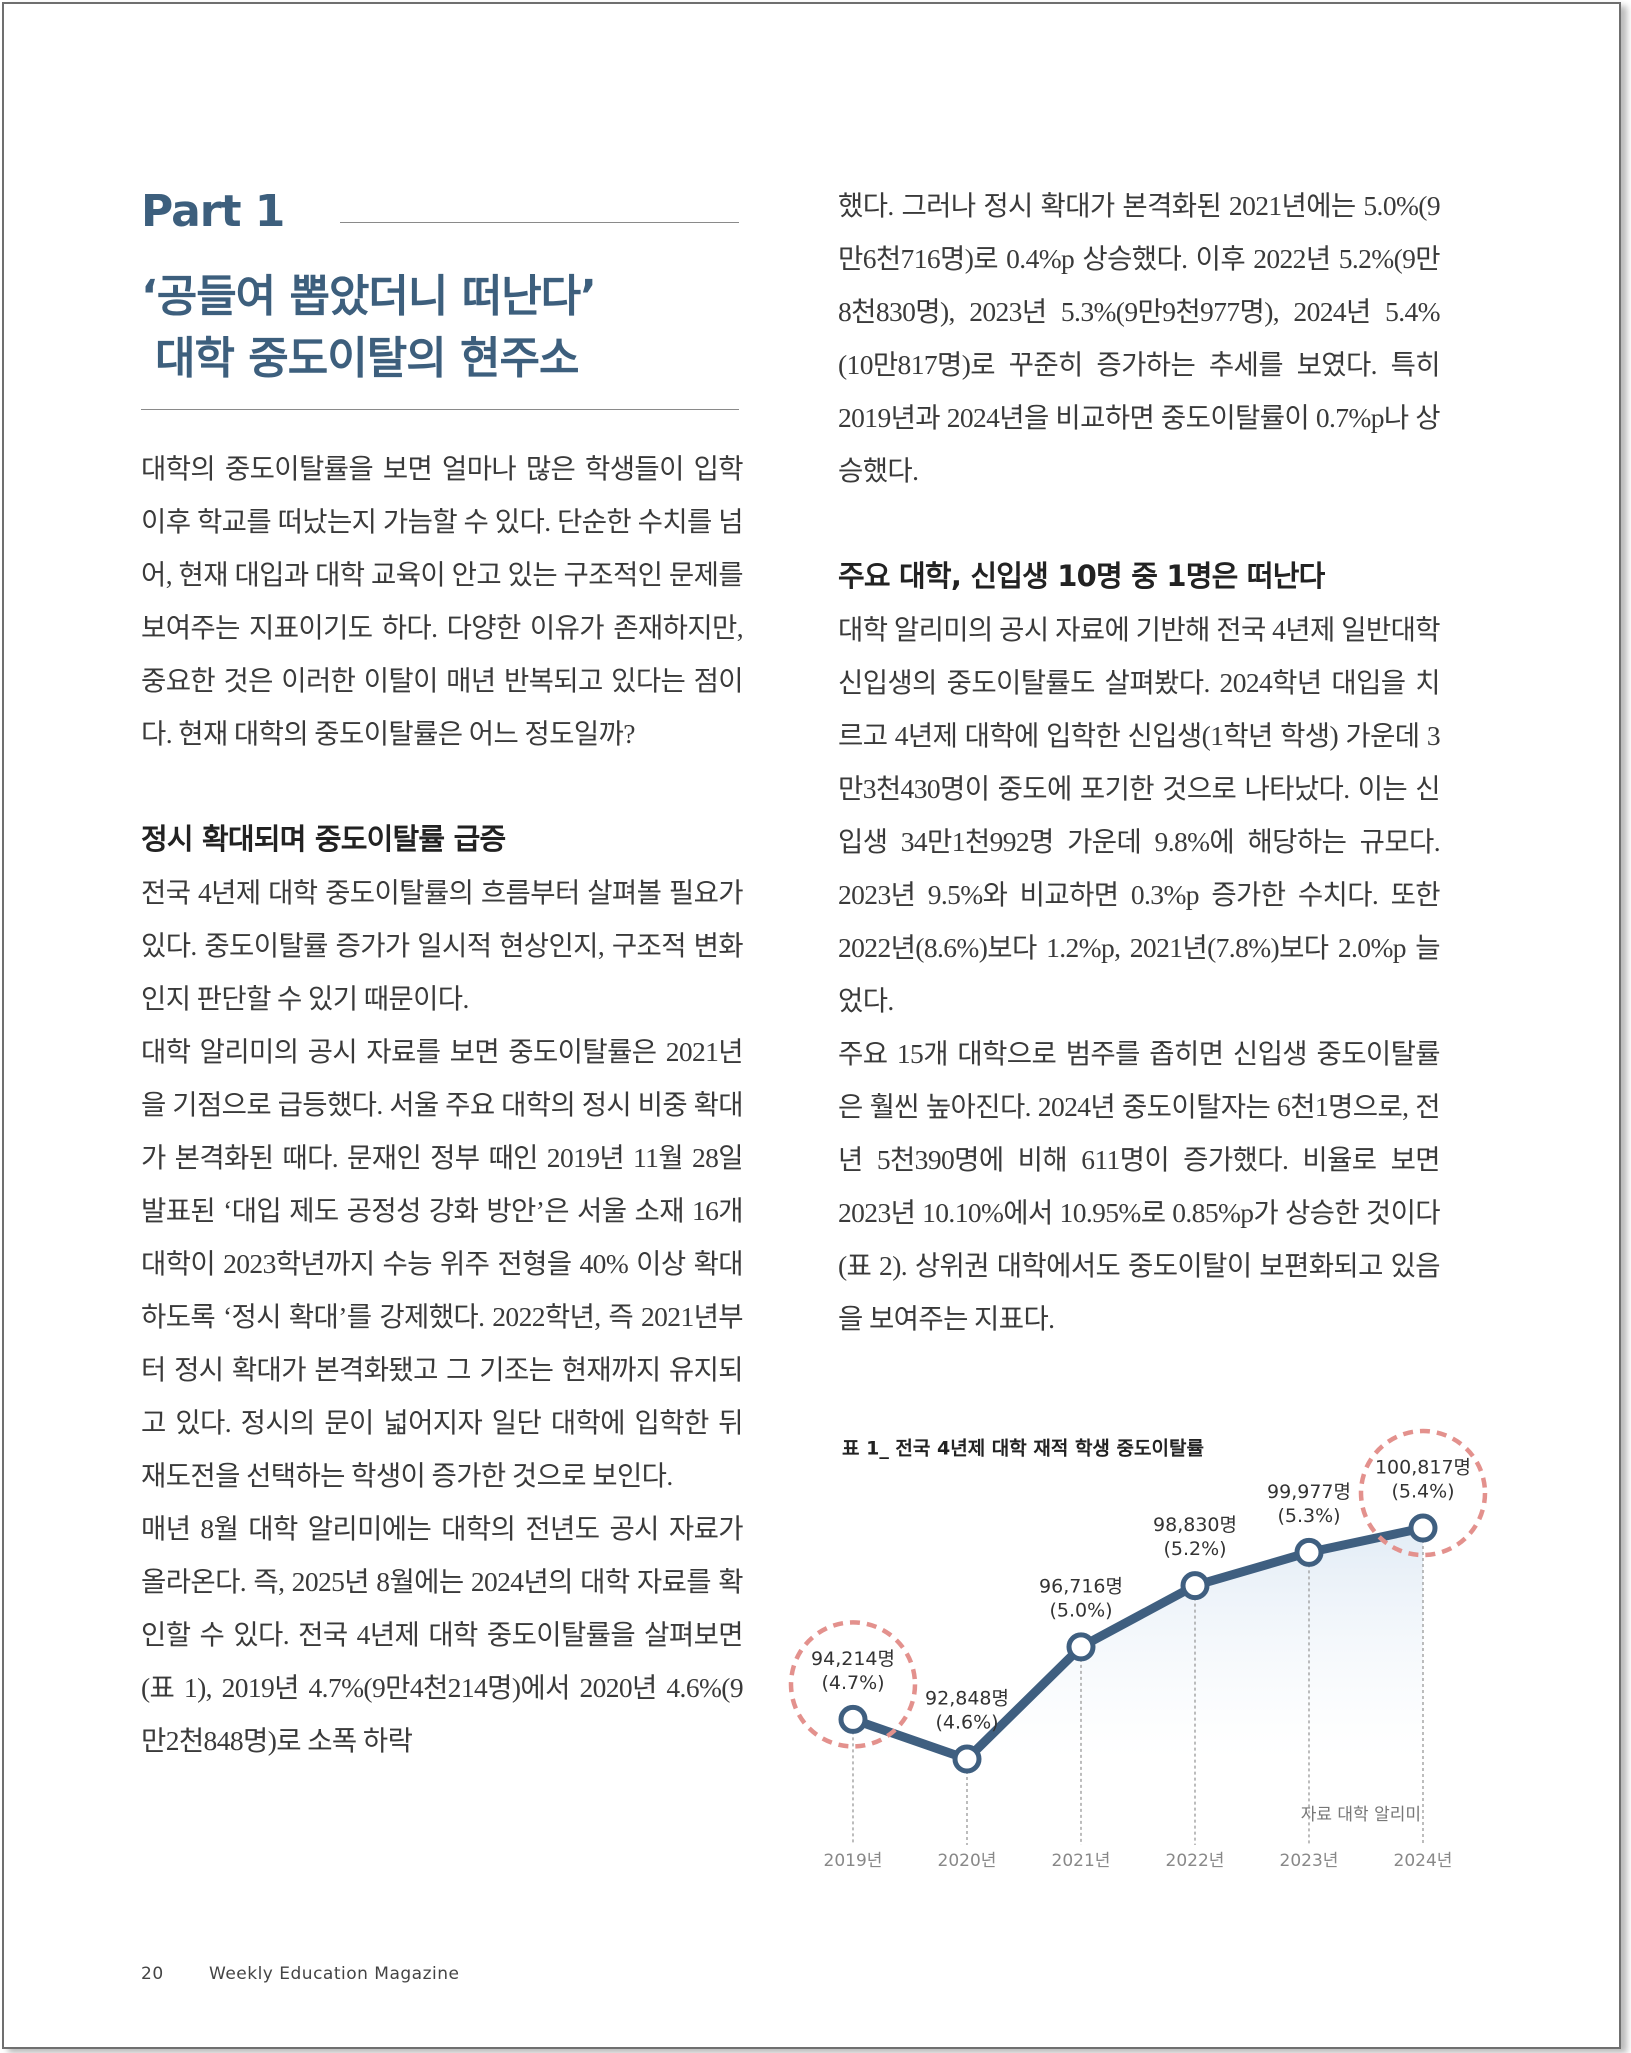 The image size is (1631, 2053). What do you see at coordinates (1361, 1815) in the screenshot?
I see `chart-source: 자료 대학 알리미` at bounding box center [1361, 1815].